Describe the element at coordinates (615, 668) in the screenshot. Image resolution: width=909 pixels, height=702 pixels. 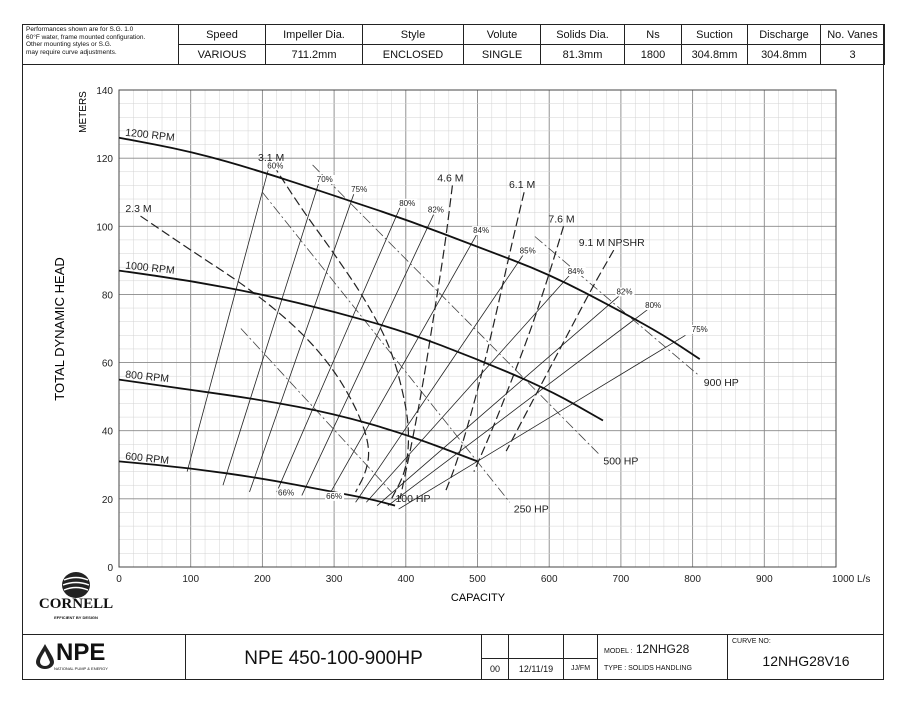
I see `type-label: TYPE :` at that location.